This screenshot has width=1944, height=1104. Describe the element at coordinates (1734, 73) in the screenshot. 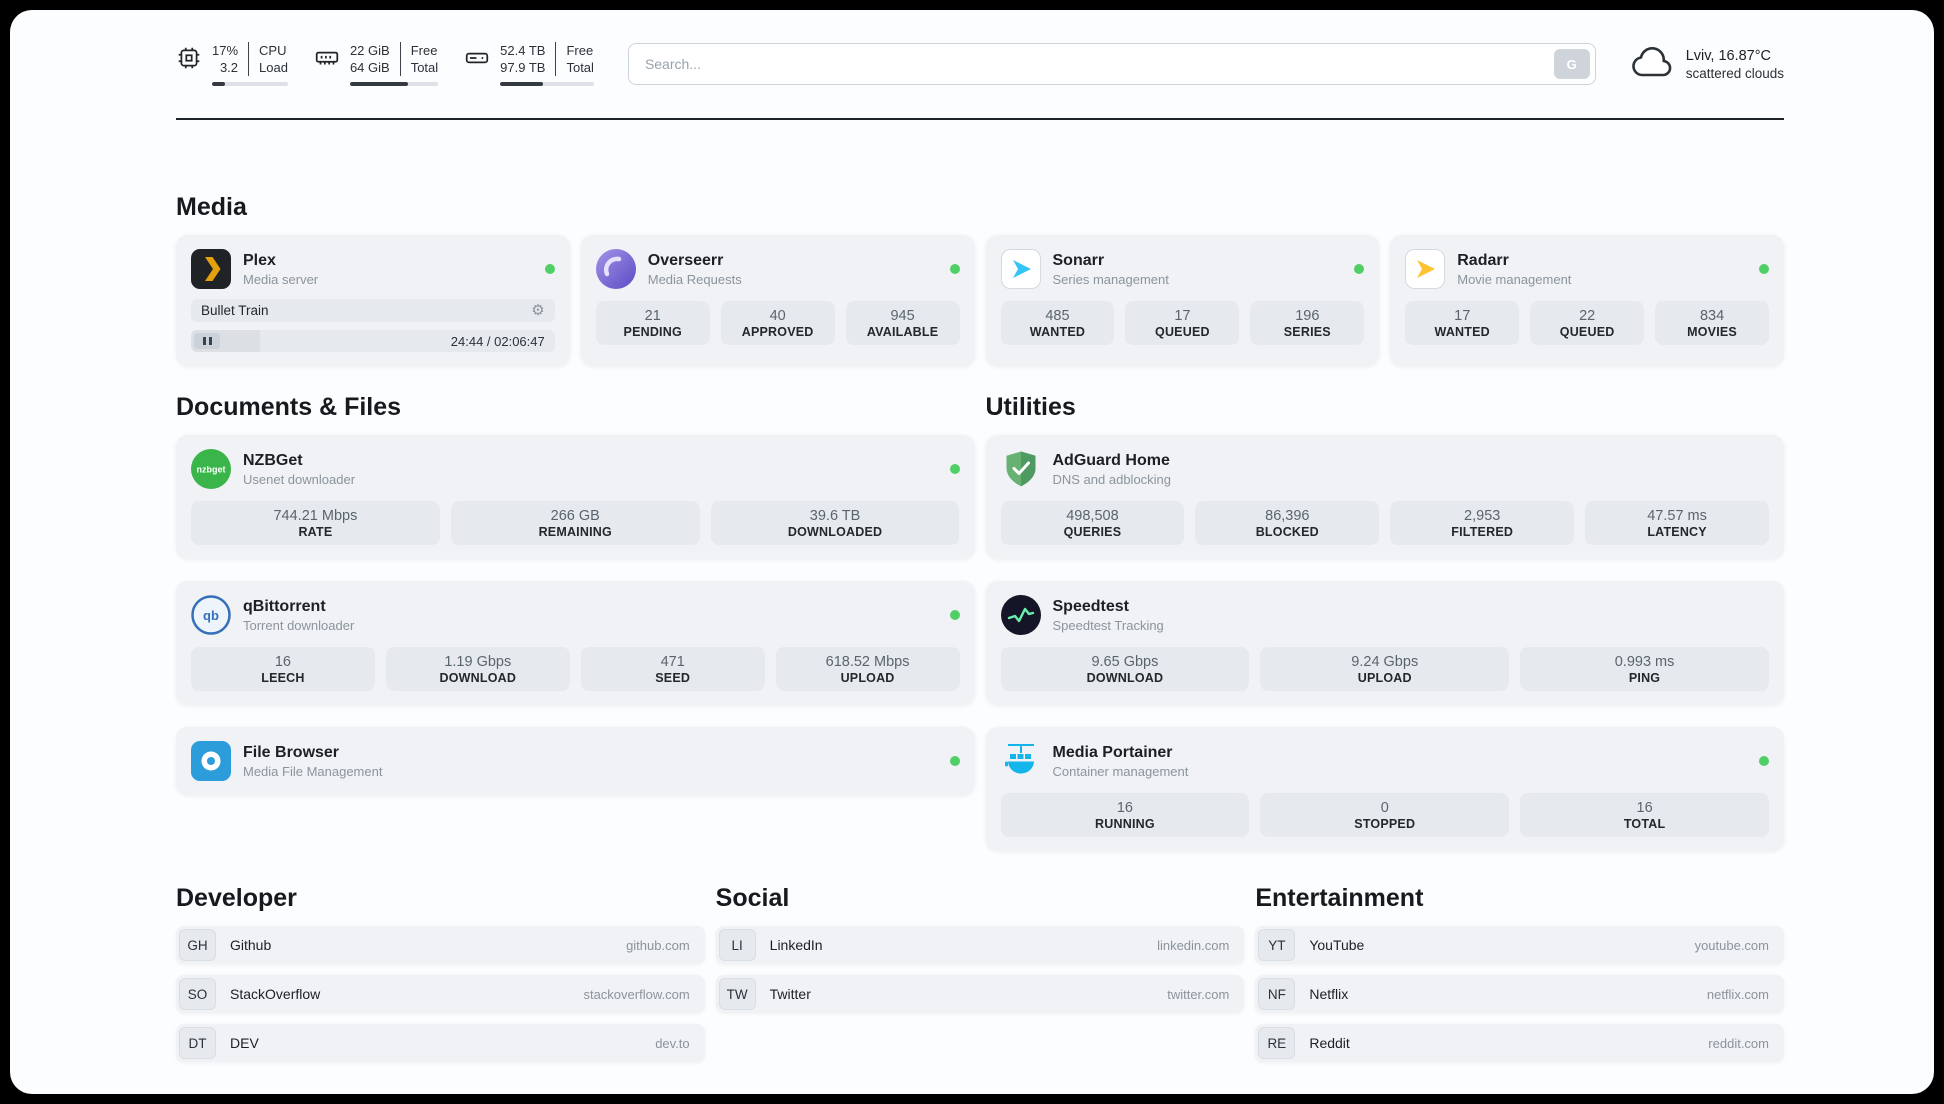

I see `weather-condition: scattered clouds` at that location.